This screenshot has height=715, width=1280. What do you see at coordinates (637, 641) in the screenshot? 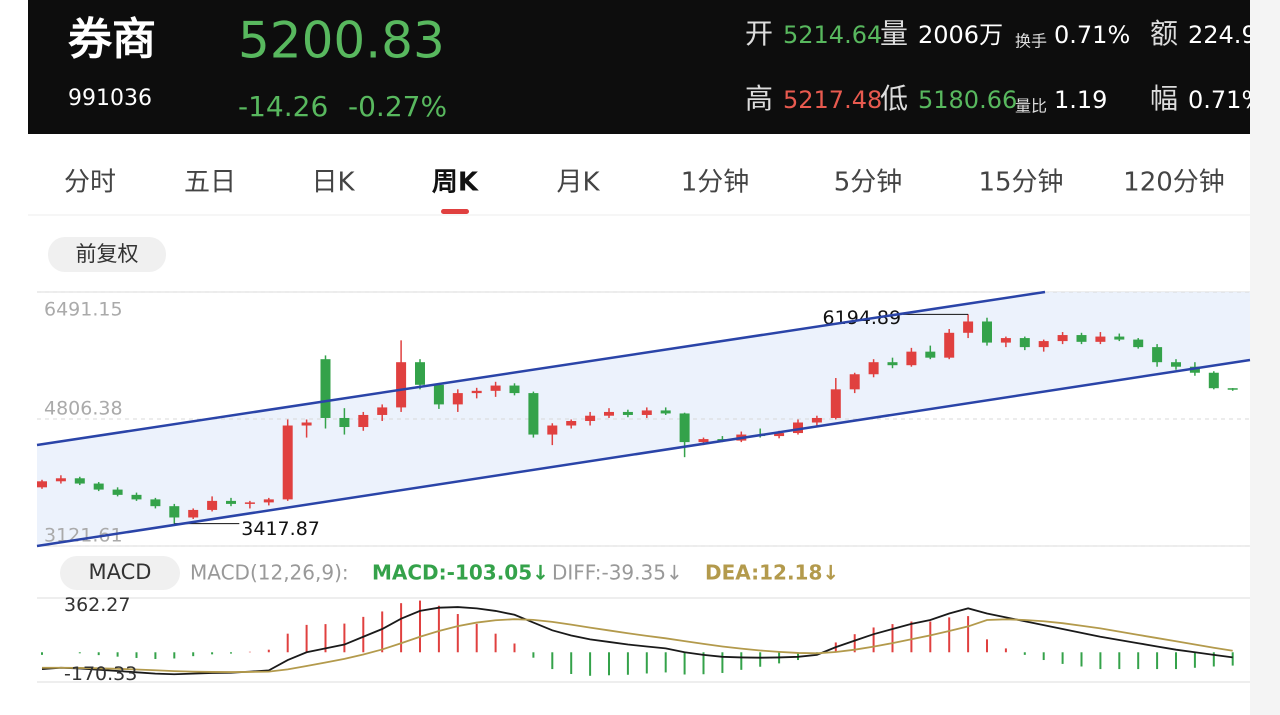
I see `macd-line` at bounding box center [637, 641].